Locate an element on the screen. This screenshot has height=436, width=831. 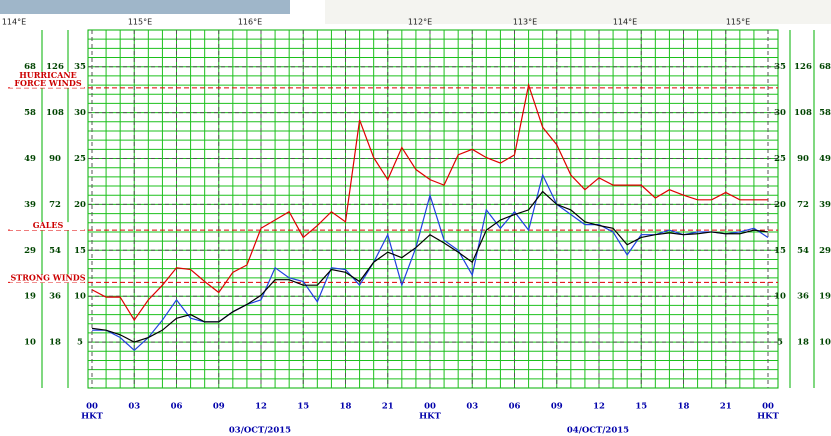
threshold-label: FORCE WINDS is located at coordinates (48, 83).